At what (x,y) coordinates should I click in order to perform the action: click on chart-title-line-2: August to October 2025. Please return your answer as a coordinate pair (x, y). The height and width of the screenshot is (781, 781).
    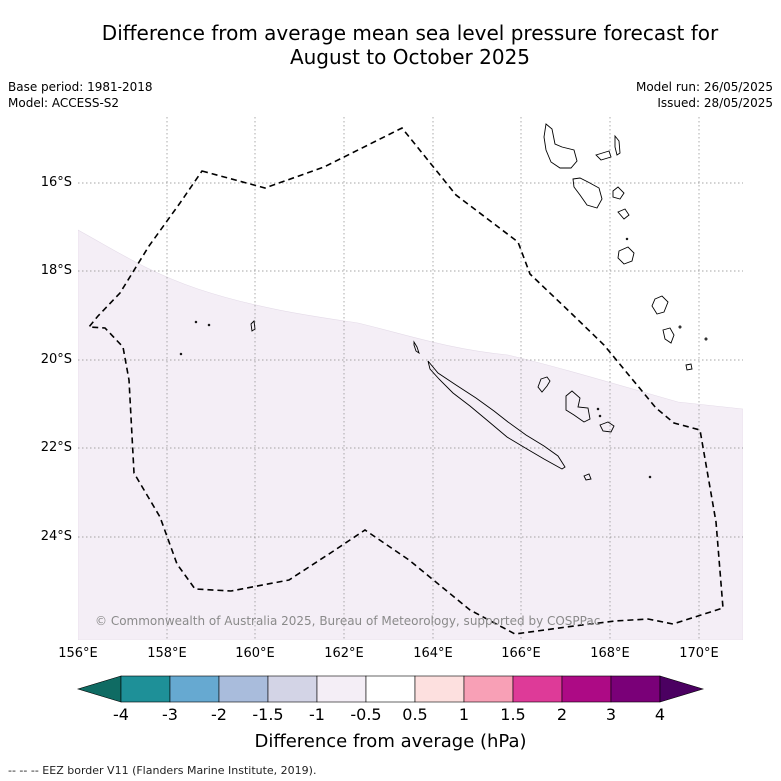
    Looking at the image, I should click on (410, 57).